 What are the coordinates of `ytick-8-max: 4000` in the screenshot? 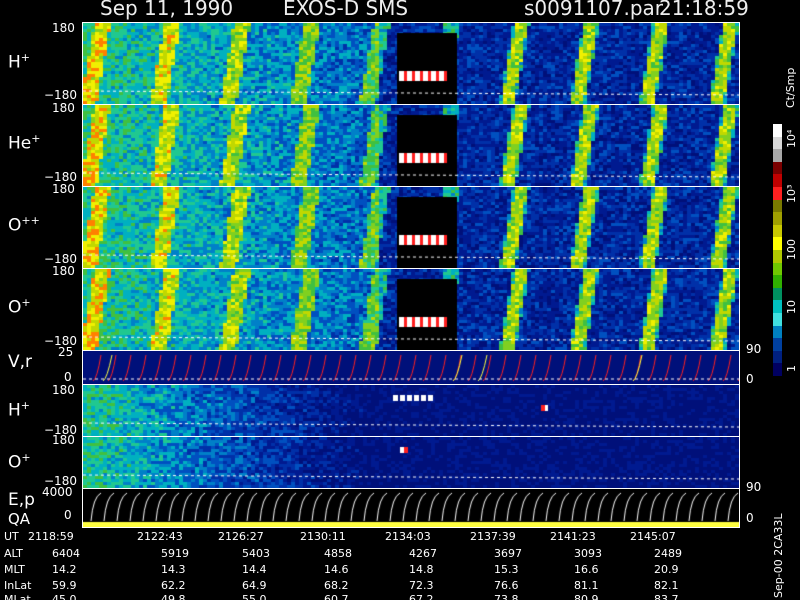 It's located at (57, 492).